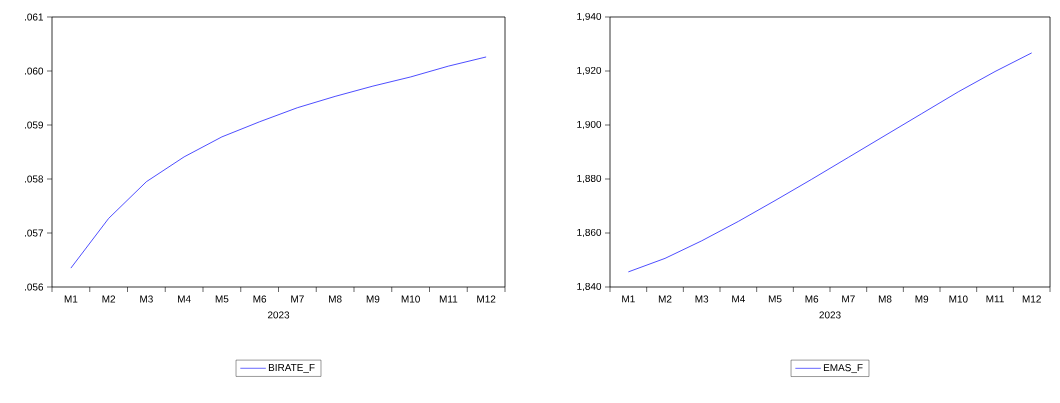 This screenshot has width=1060, height=403. What do you see at coordinates (589, 233) in the screenshot?
I see `y-tick-label: 1,860` at bounding box center [589, 233].